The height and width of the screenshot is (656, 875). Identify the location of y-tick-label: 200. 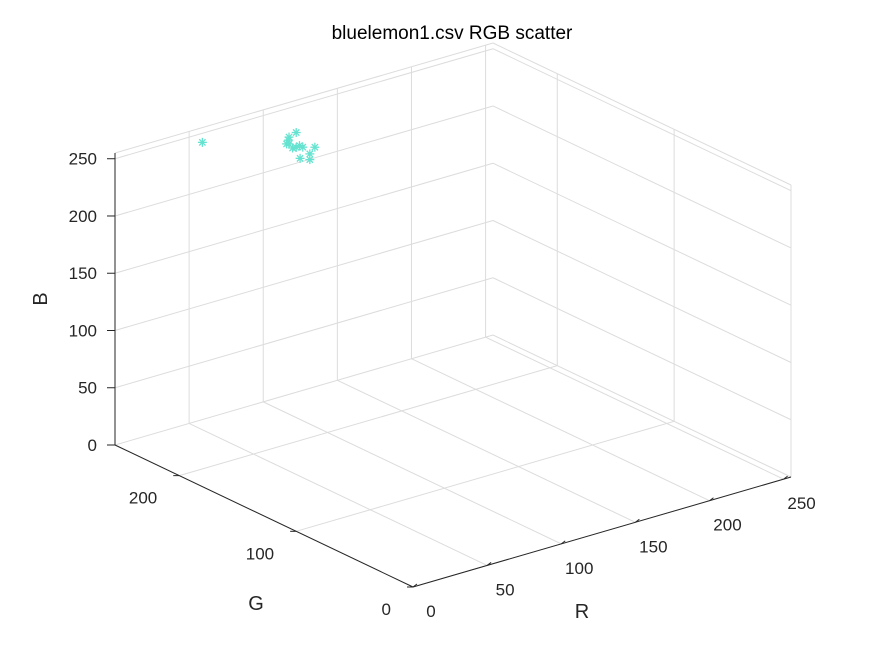
(143, 498).